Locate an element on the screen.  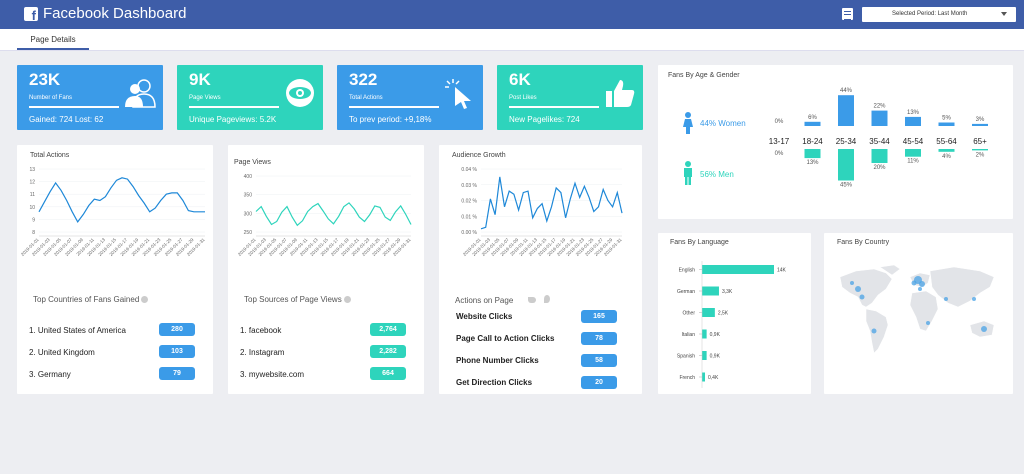
card-title: Total Actions is located at coordinates (50, 155).